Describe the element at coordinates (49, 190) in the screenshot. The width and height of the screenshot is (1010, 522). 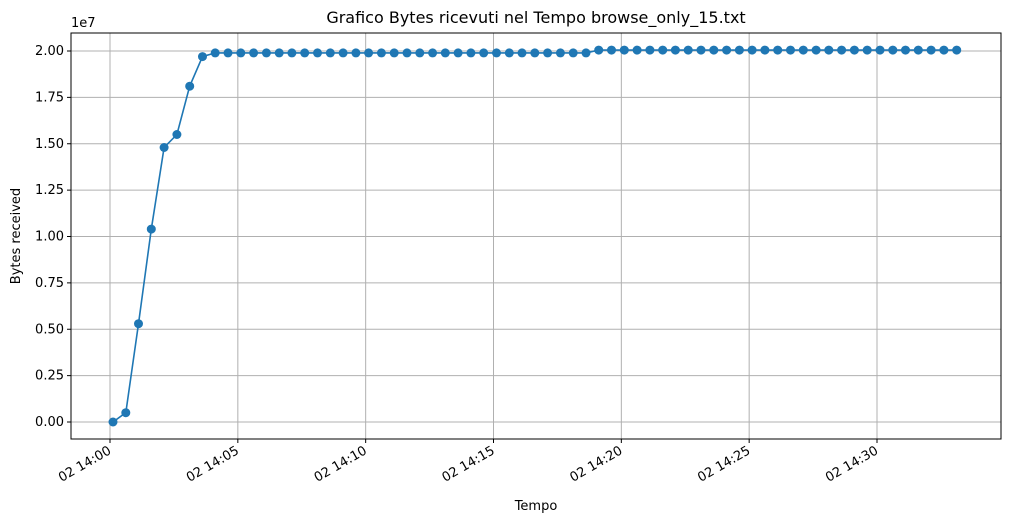
I see `y-tick-label: 1.25` at that location.